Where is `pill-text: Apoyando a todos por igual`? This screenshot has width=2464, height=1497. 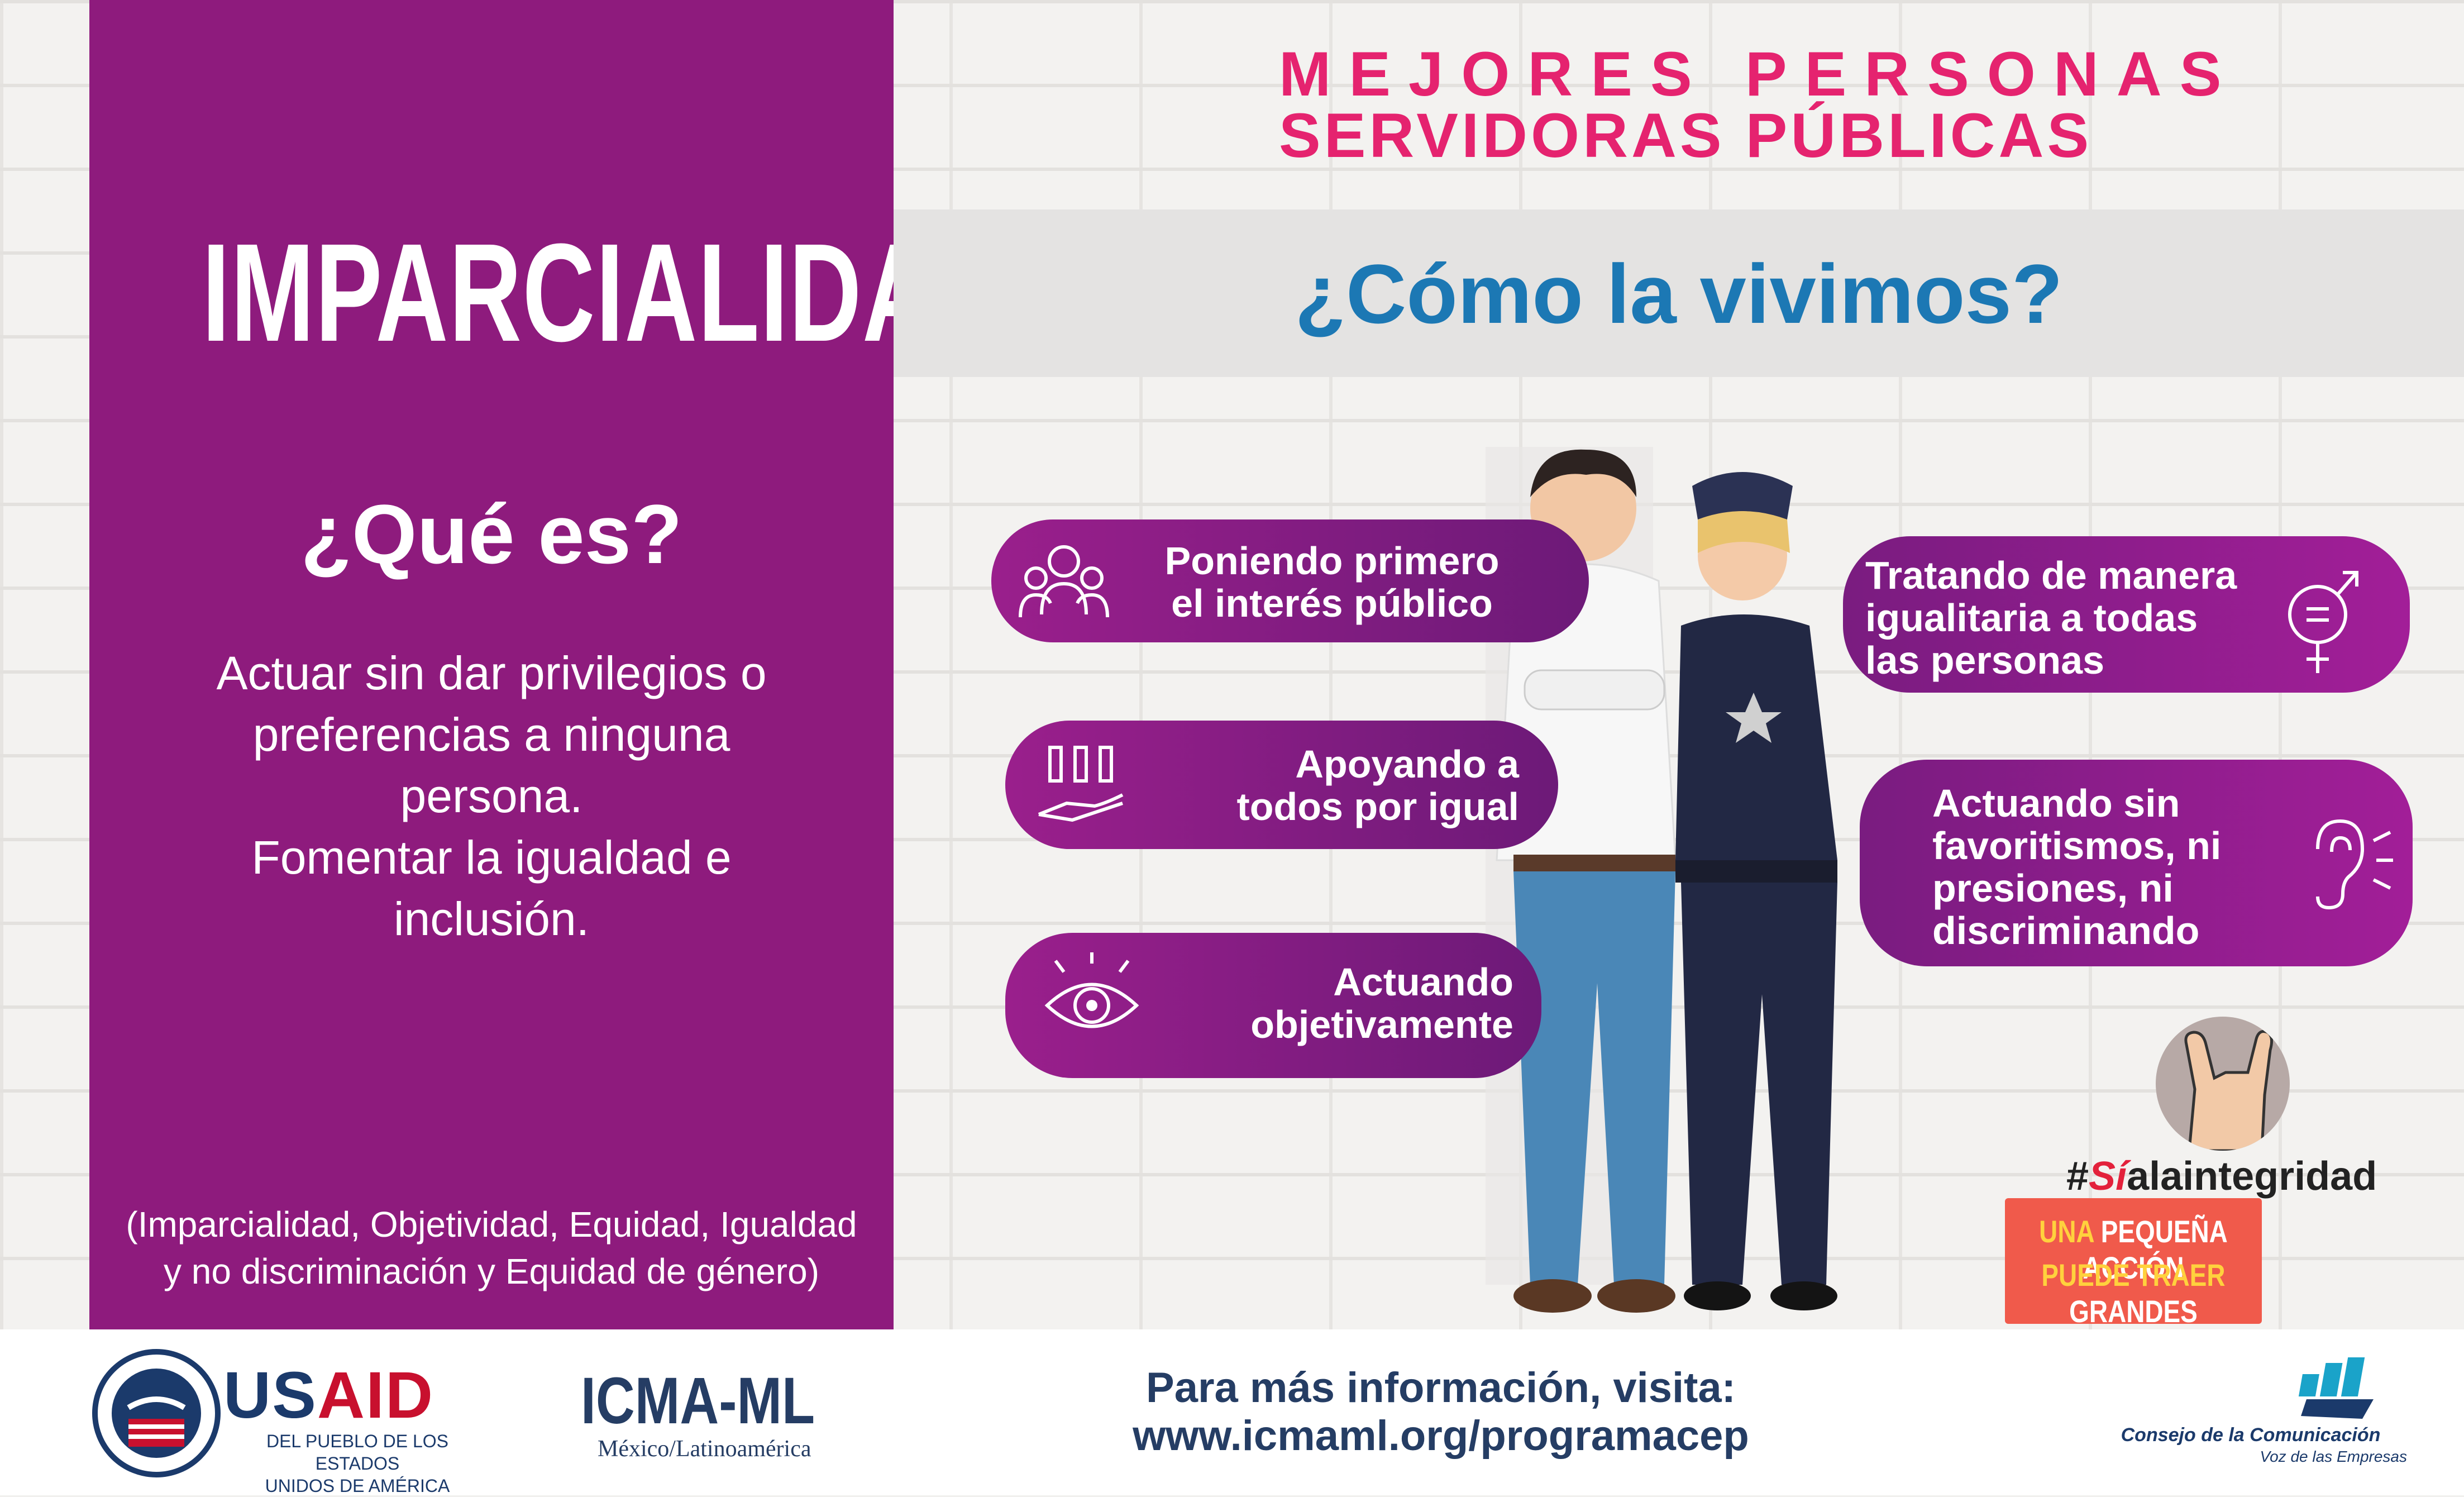 pill-text: Apoyando a todos por igual is located at coordinates (1329, 785).